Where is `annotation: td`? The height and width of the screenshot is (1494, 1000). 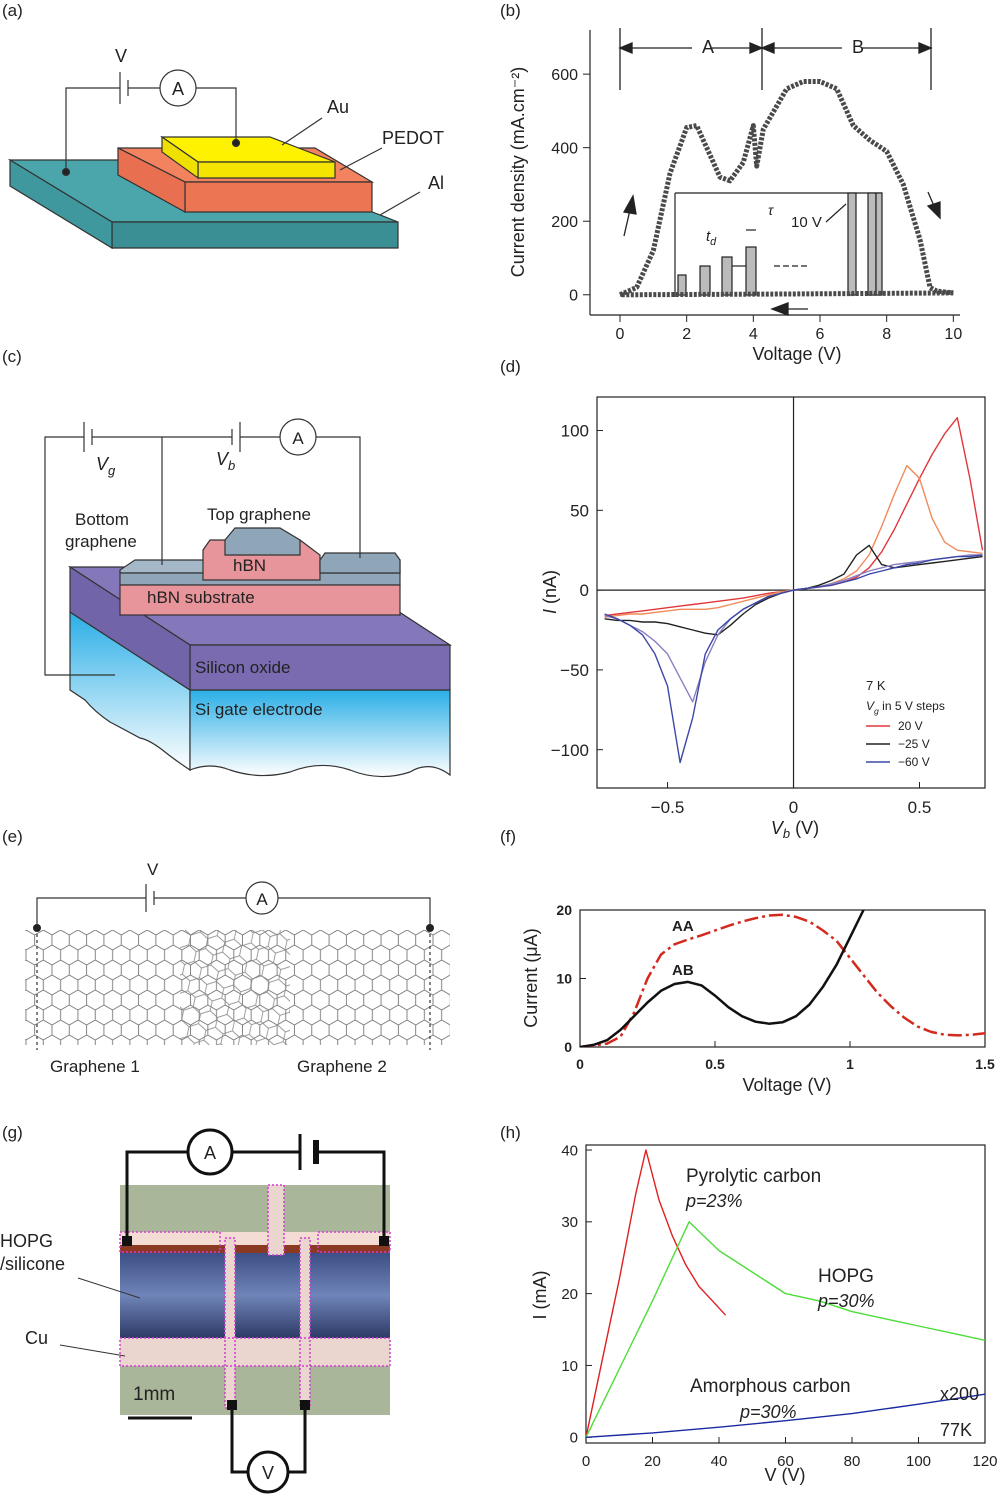
annotation: td is located at coordinates (711, 238).